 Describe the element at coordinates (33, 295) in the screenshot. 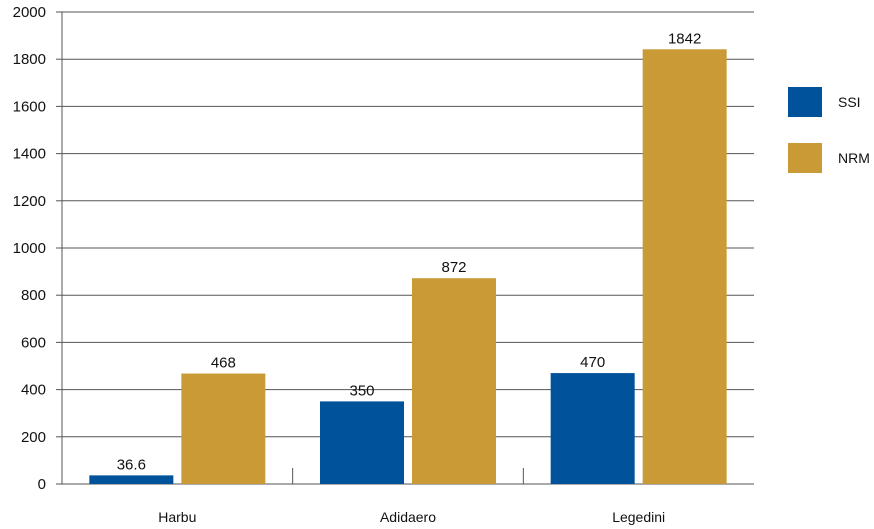

I see `y-tick-label: 800` at that location.